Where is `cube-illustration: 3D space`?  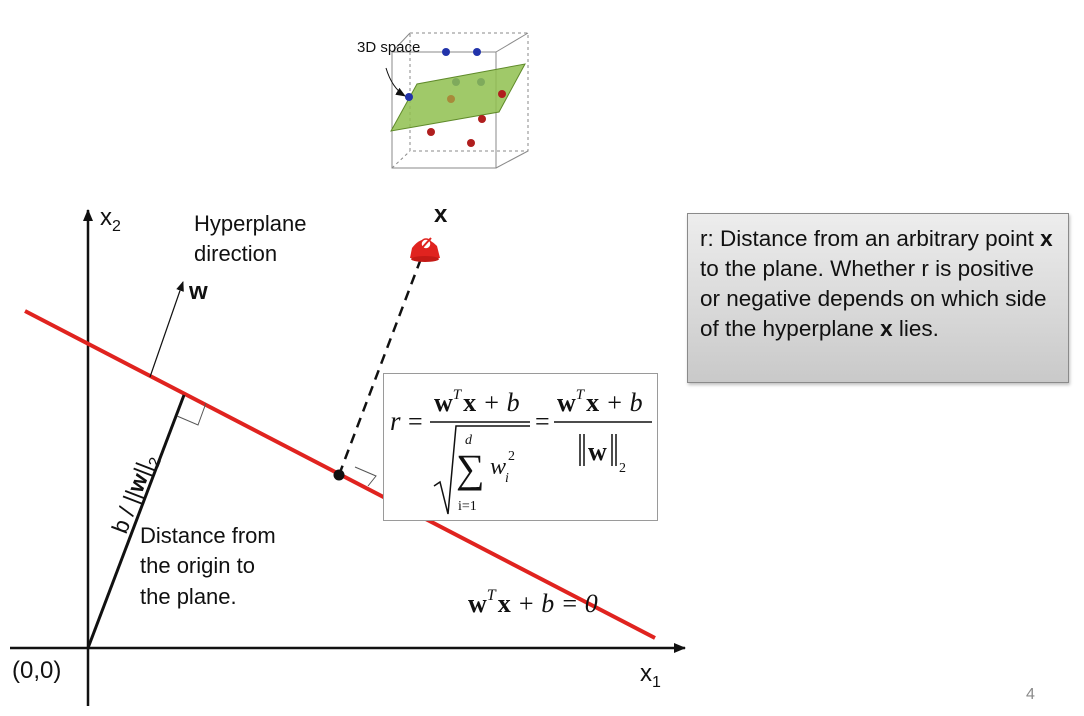 cube-illustration: 3D space is located at coordinates (443, 100).